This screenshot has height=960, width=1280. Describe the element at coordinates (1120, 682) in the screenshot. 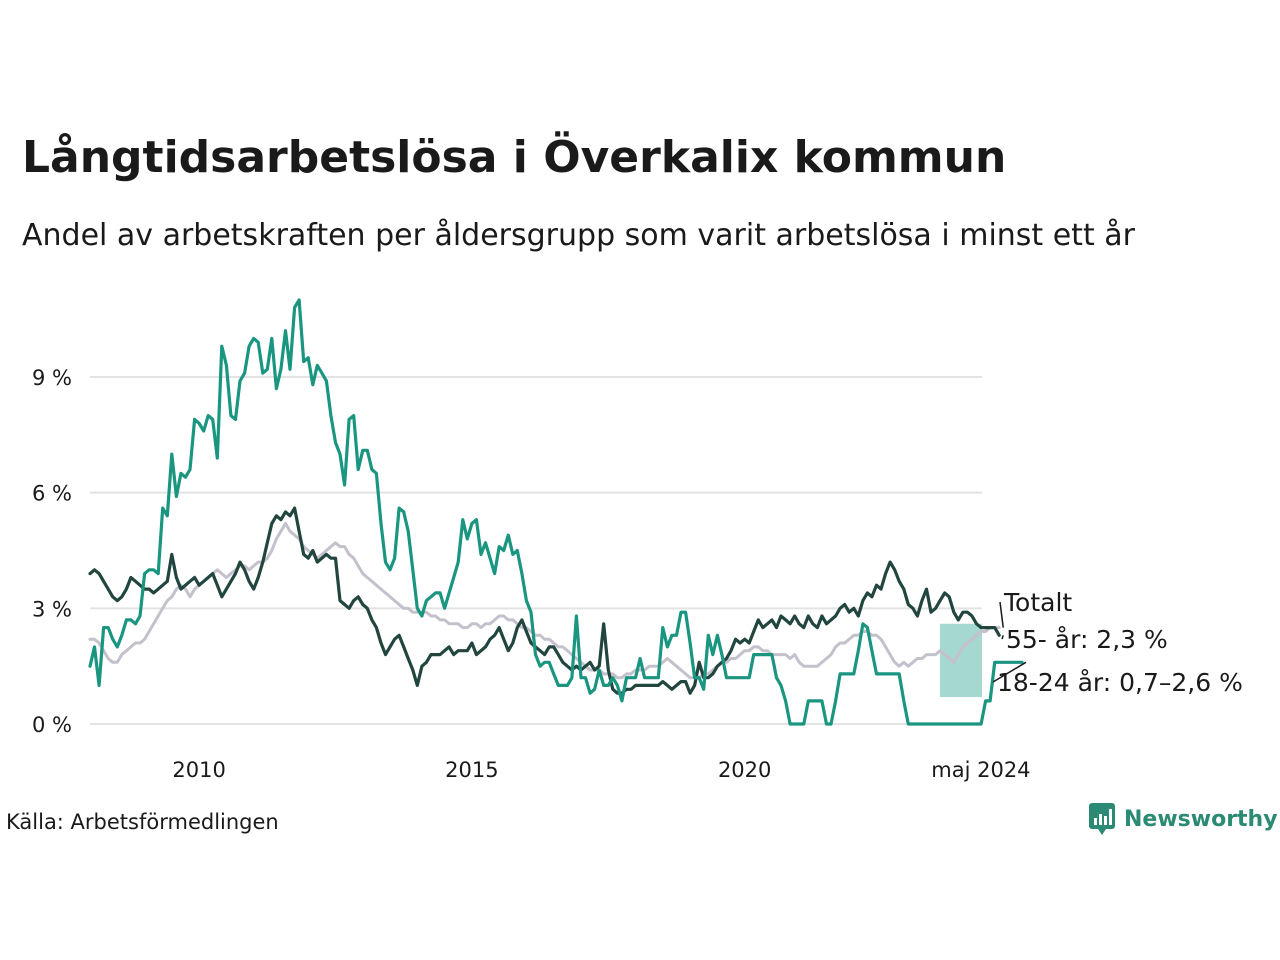

I see `annotation-label-youth: 18-24 år: 0,7–2,6 %` at that location.